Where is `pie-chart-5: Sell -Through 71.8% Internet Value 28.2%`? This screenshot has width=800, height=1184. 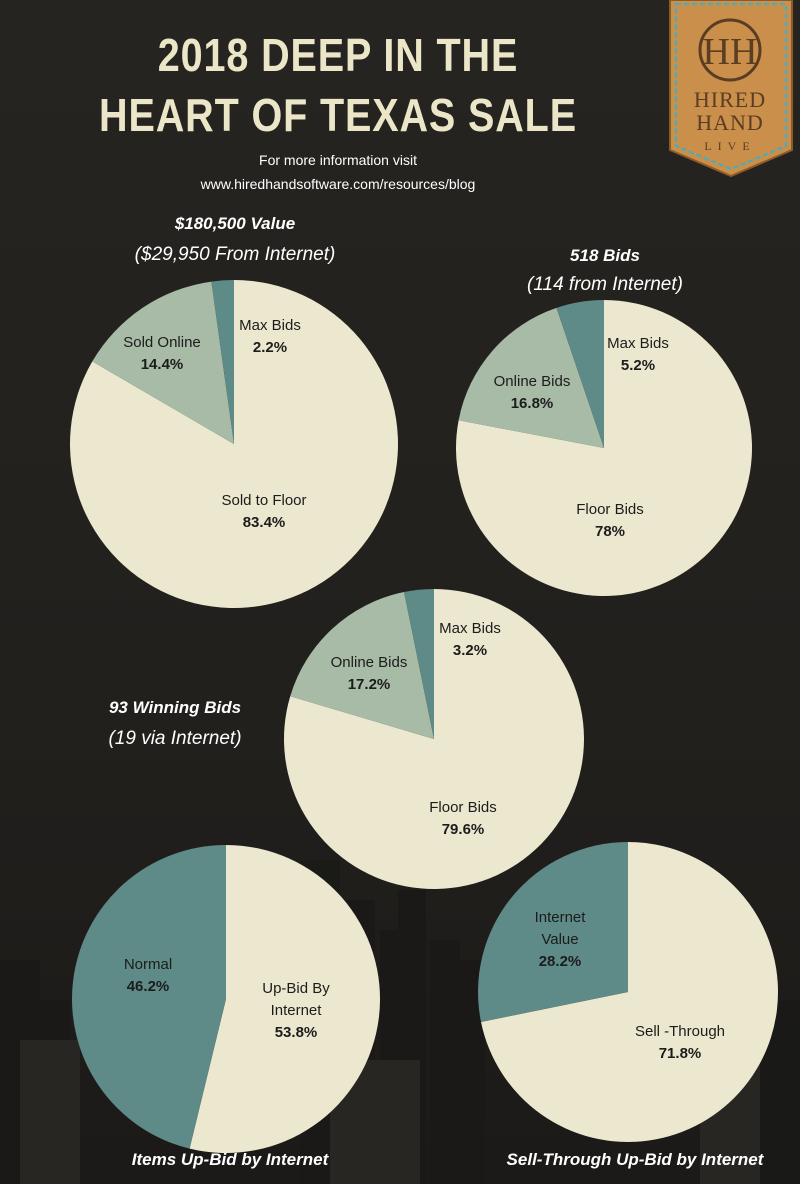 pie-chart-5: Sell -Through 71.8% Internet Value 28.2% is located at coordinates (627, 992).